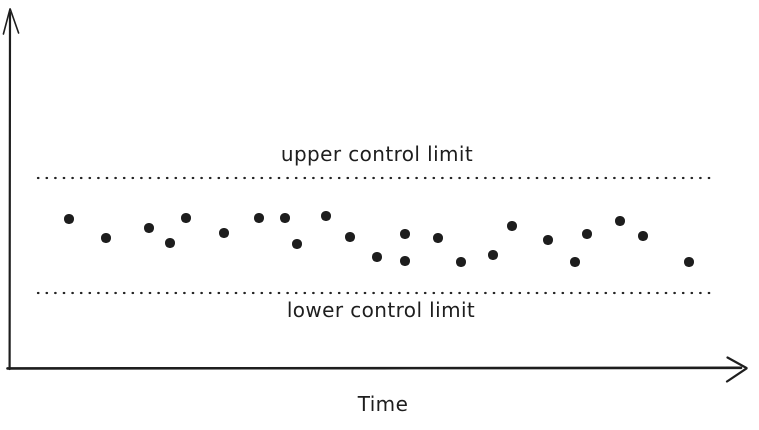 The width and height of the screenshot is (759, 430). What do you see at coordinates (736, 369) in the screenshot?
I see `x-axis-arrowhead-icon` at bounding box center [736, 369].